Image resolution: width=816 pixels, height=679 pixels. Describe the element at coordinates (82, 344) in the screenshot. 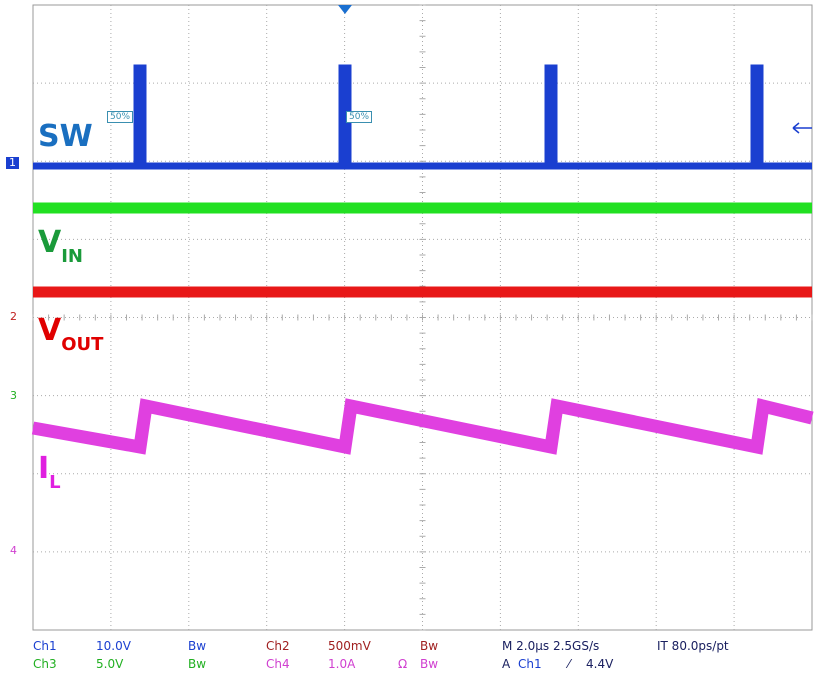

I see `label-sub: OUT` at that location.